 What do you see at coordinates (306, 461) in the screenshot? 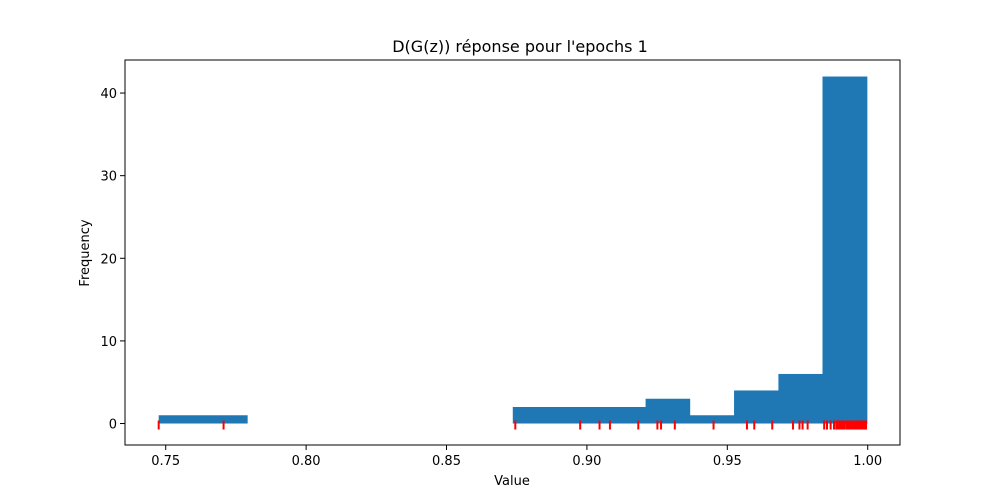
I see `x-tick-label-1: 0.80` at bounding box center [306, 461].